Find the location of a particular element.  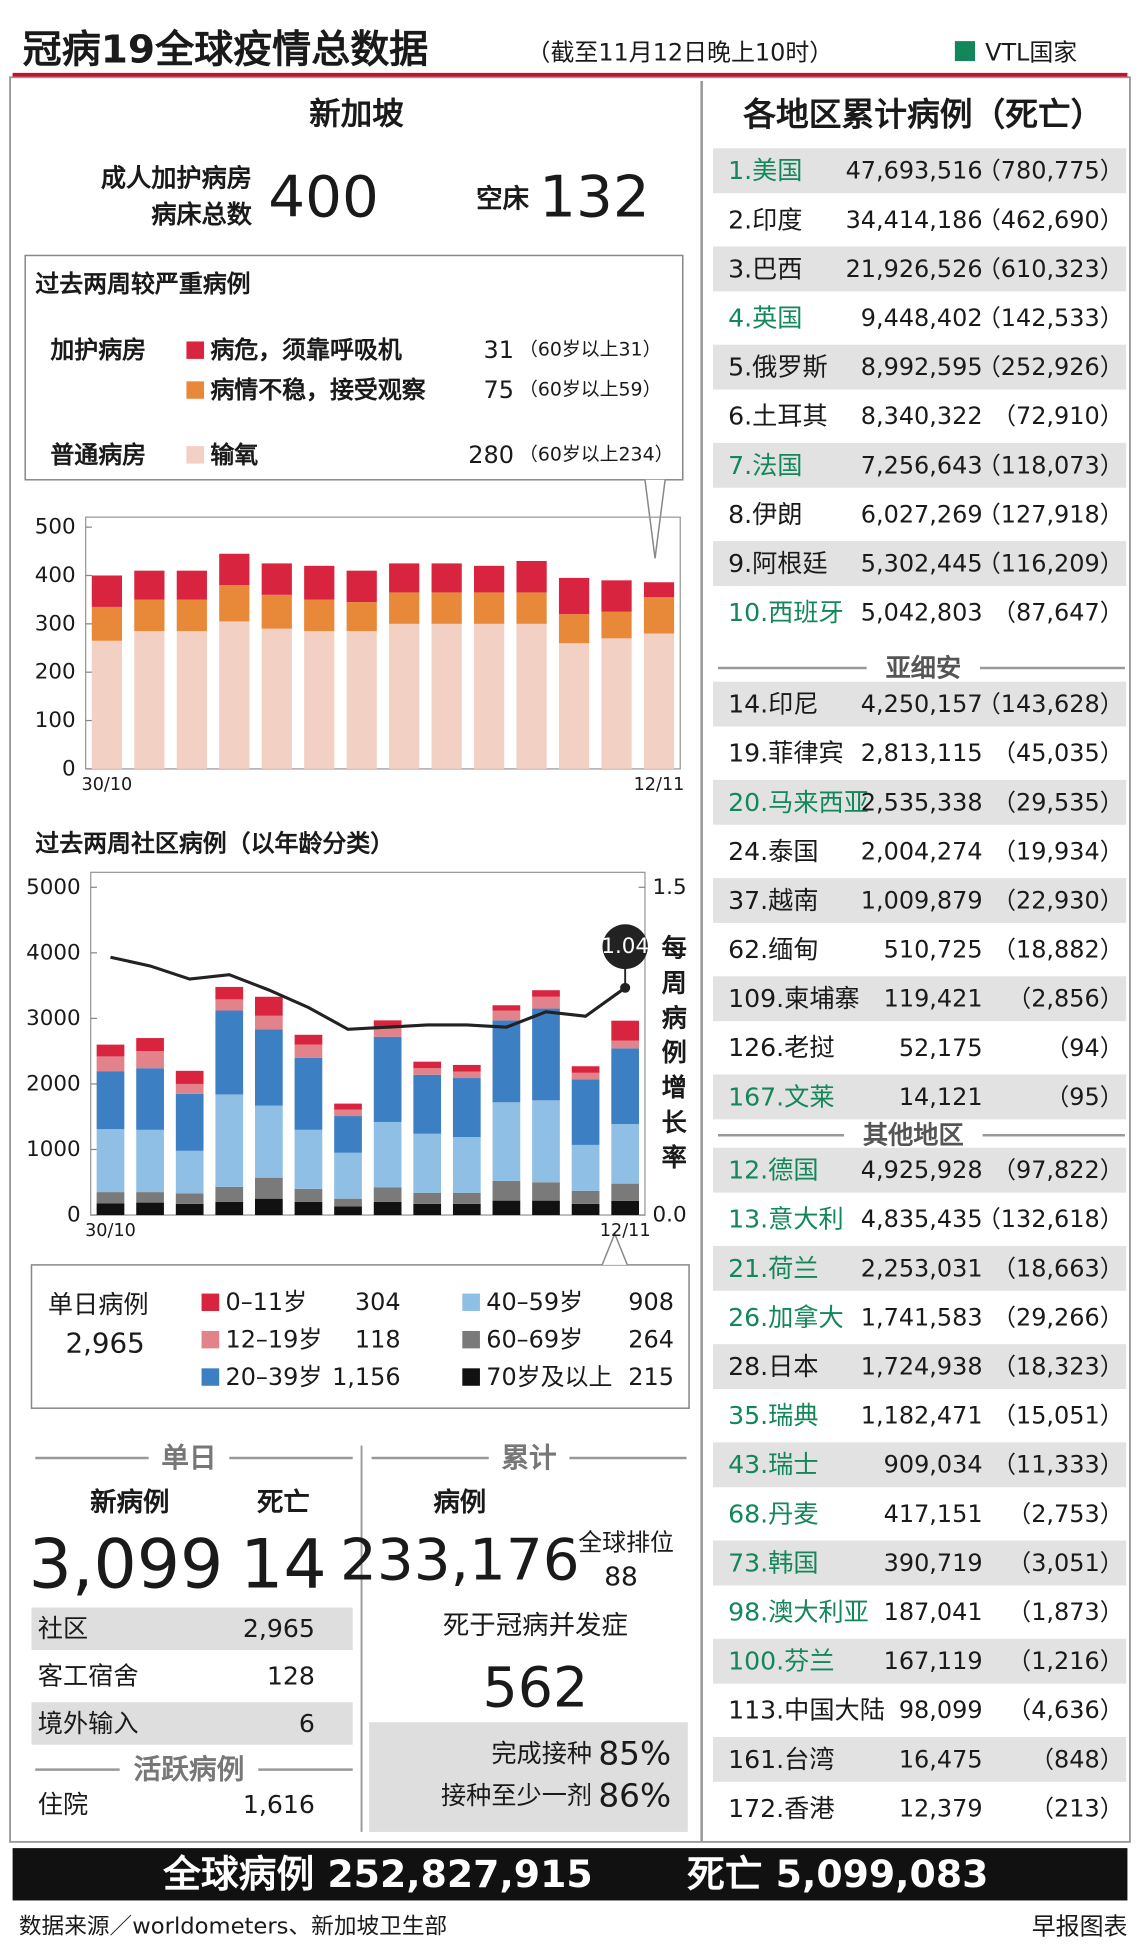

region-deaths: （1,873） is located at coordinates (1065, 1612).